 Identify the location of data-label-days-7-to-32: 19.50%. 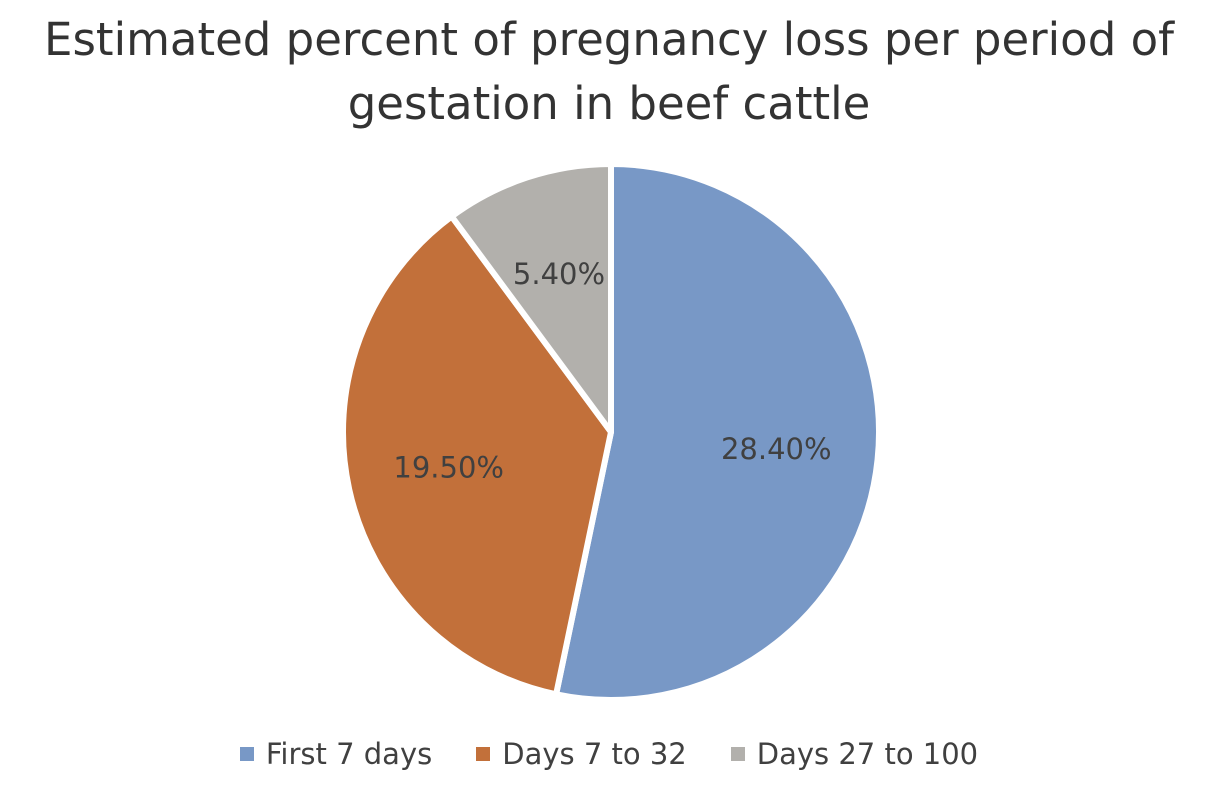
(448, 467).